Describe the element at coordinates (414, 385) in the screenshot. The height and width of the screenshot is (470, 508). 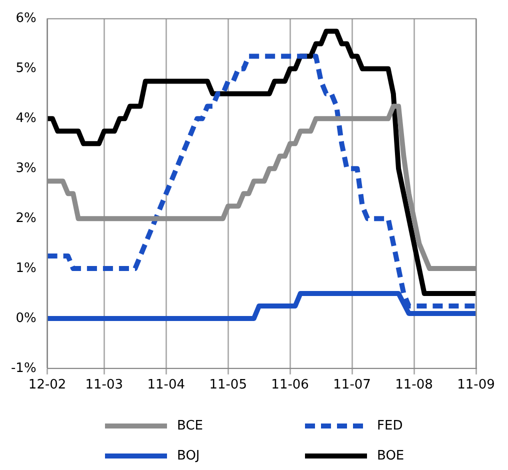
I see `x-tick-label: 11-08` at that location.